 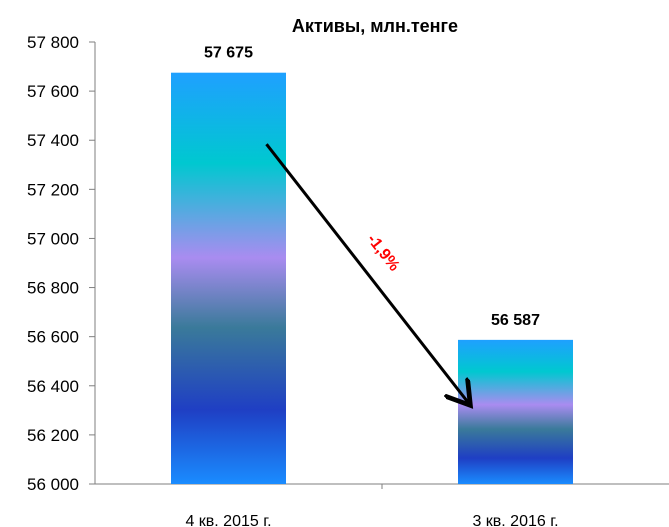 What do you see at coordinates (53, 337) in the screenshot?
I see `y-tick-label: 56 600` at bounding box center [53, 337].